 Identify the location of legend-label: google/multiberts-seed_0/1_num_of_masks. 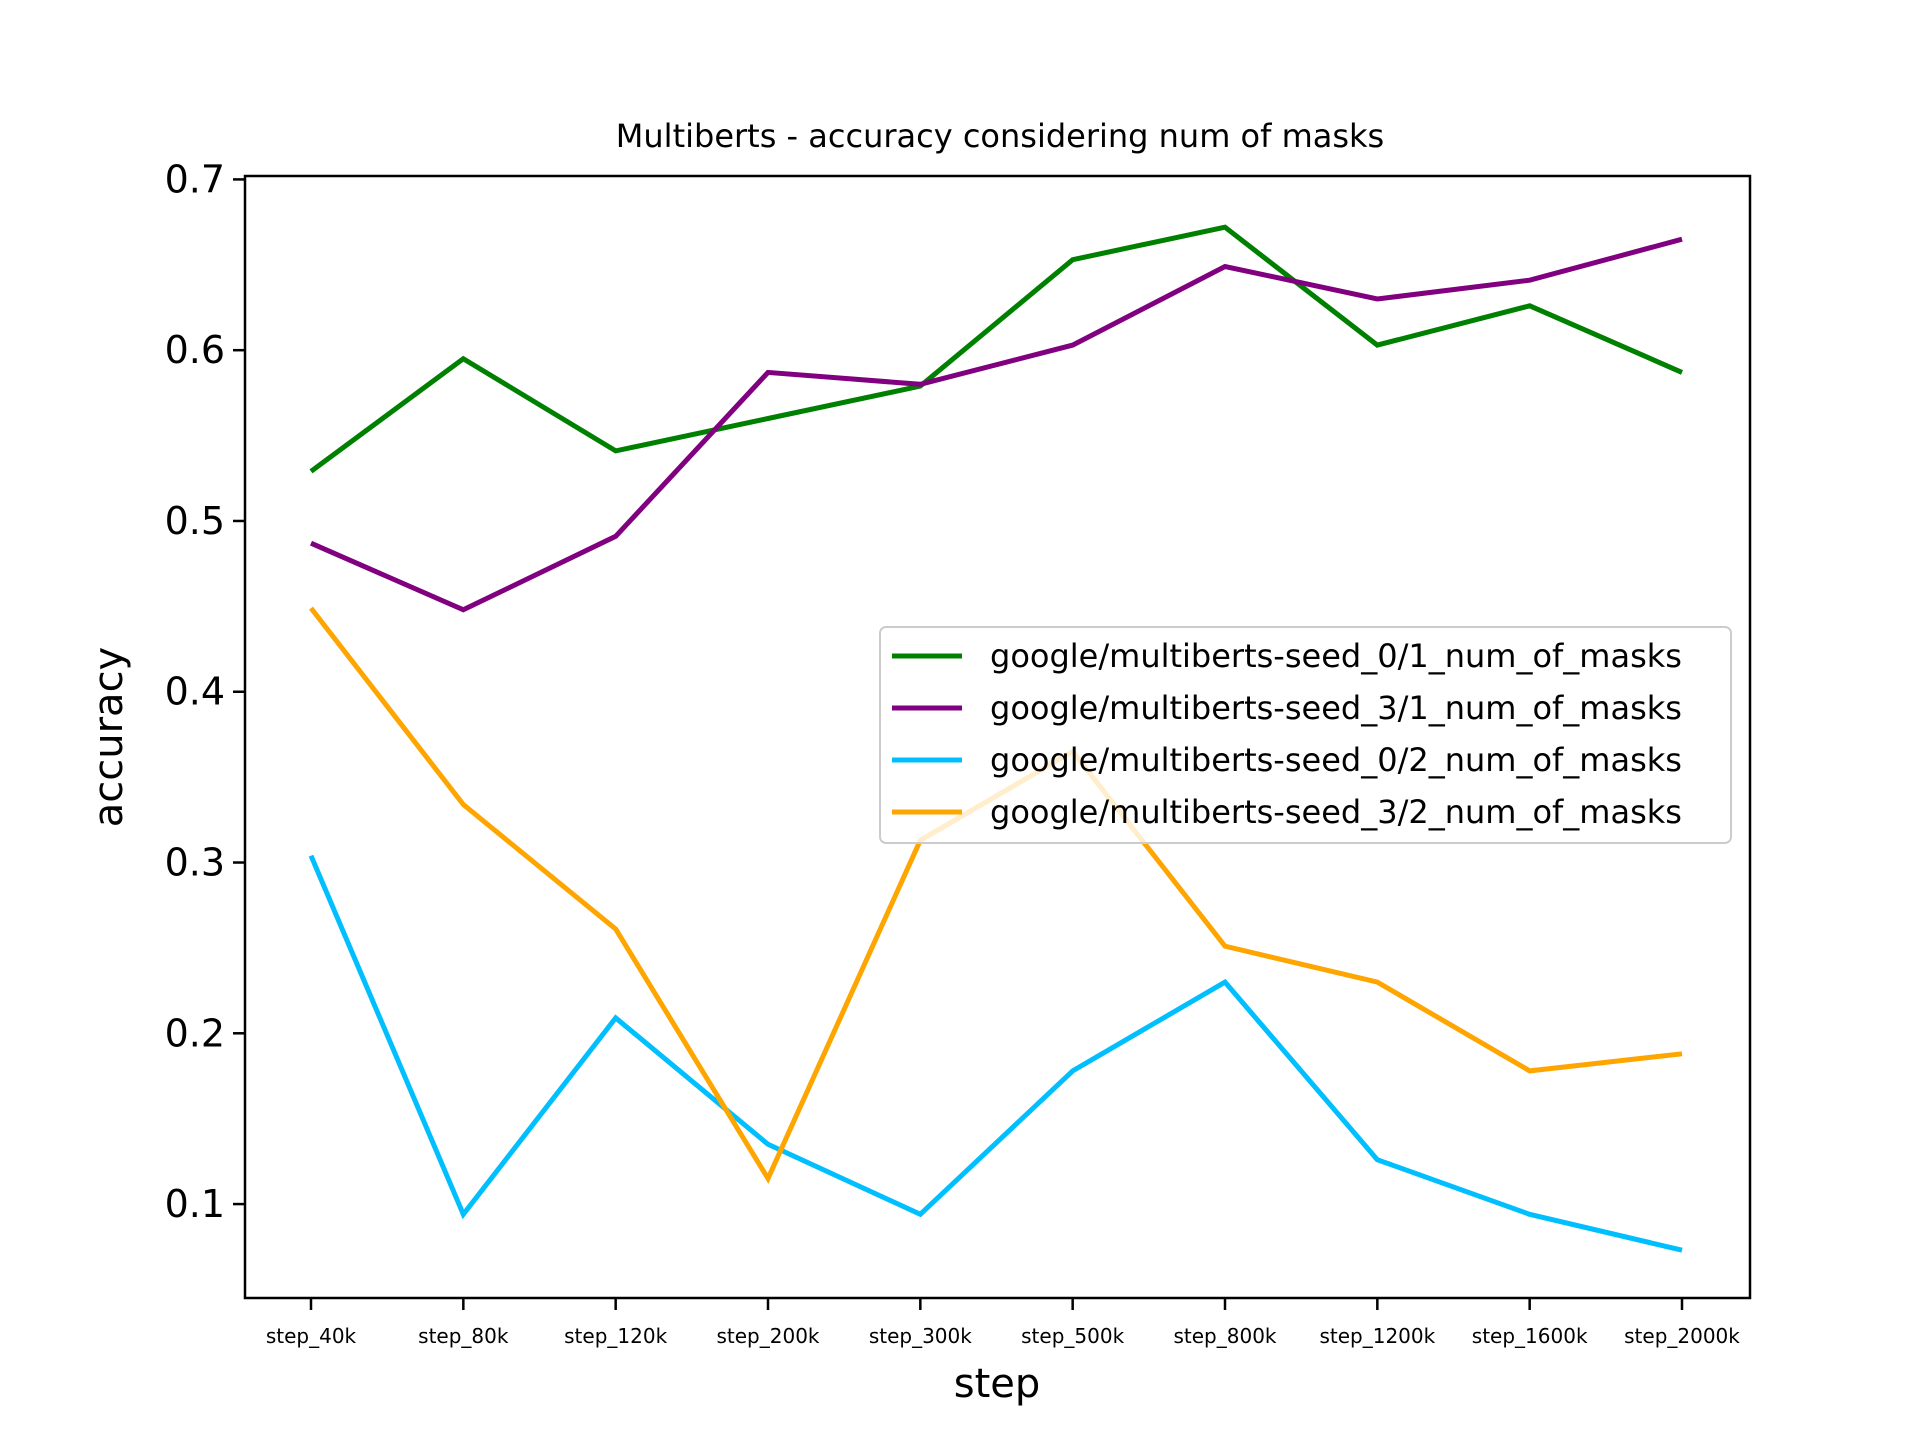
(1336, 656).